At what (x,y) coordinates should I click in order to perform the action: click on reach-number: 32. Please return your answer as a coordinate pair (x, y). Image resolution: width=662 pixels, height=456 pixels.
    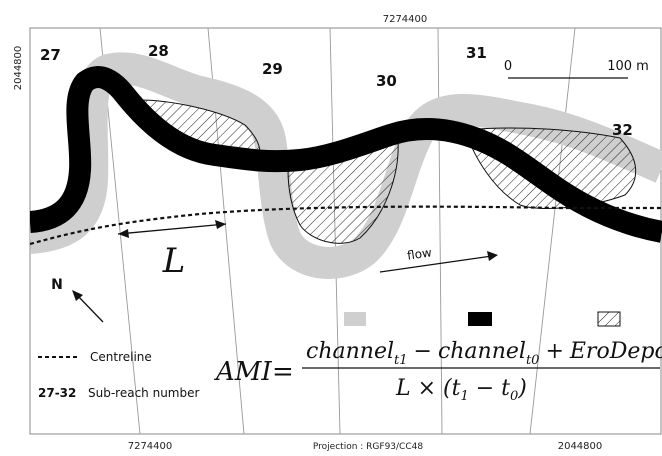
    Looking at the image, I should click on (622, 130).